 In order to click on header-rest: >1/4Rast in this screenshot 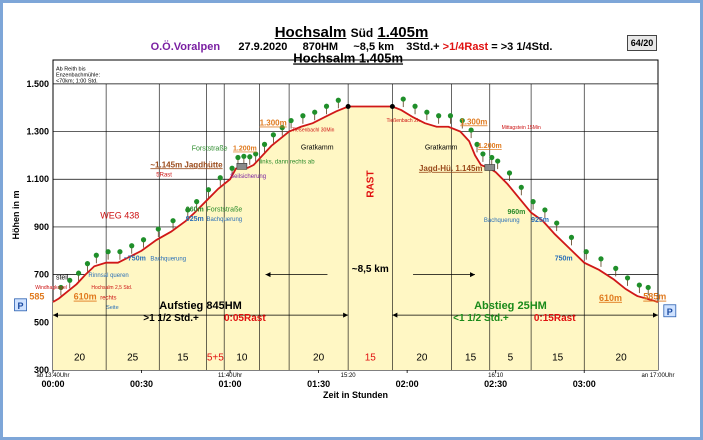, I will do `click(465, 47)`.